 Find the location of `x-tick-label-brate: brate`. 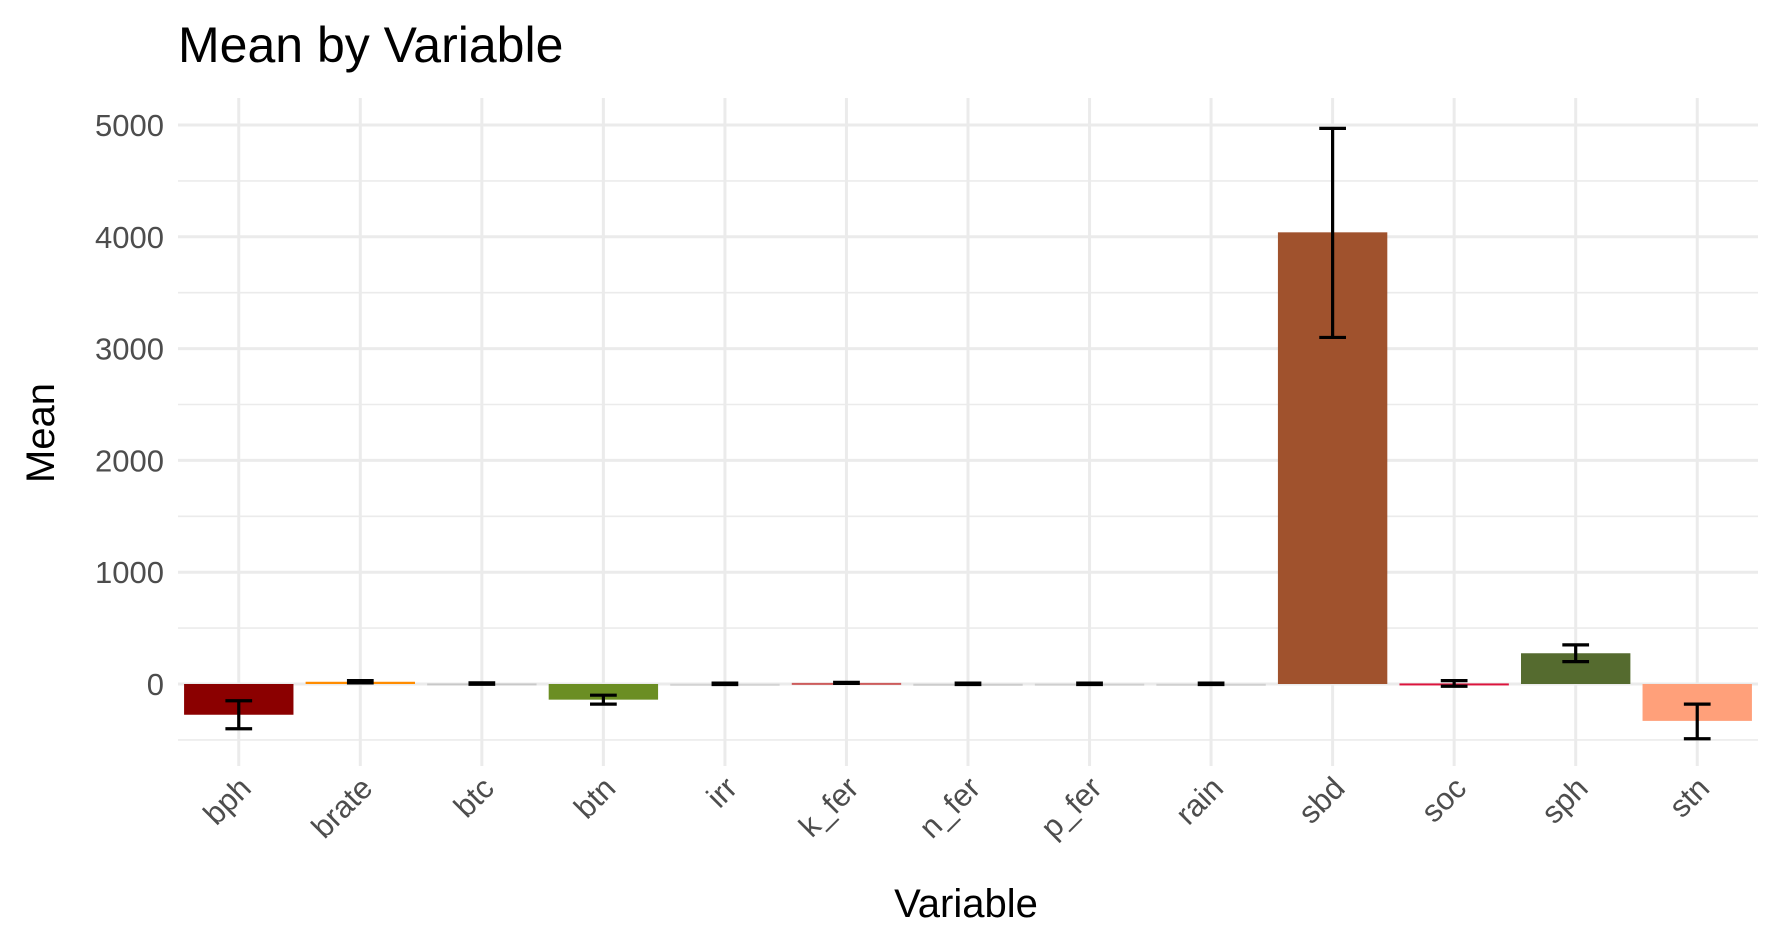

x-tick-label-brate: brate is located at coordinates (342, 807).